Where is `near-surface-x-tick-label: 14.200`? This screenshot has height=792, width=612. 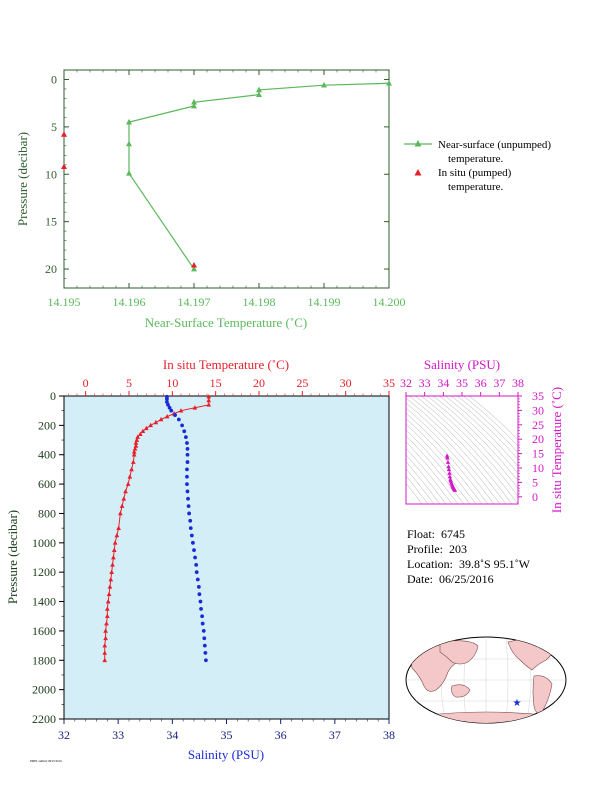 near-surface-x-tick-label: 14.200 is located at coordinates (389, 302).